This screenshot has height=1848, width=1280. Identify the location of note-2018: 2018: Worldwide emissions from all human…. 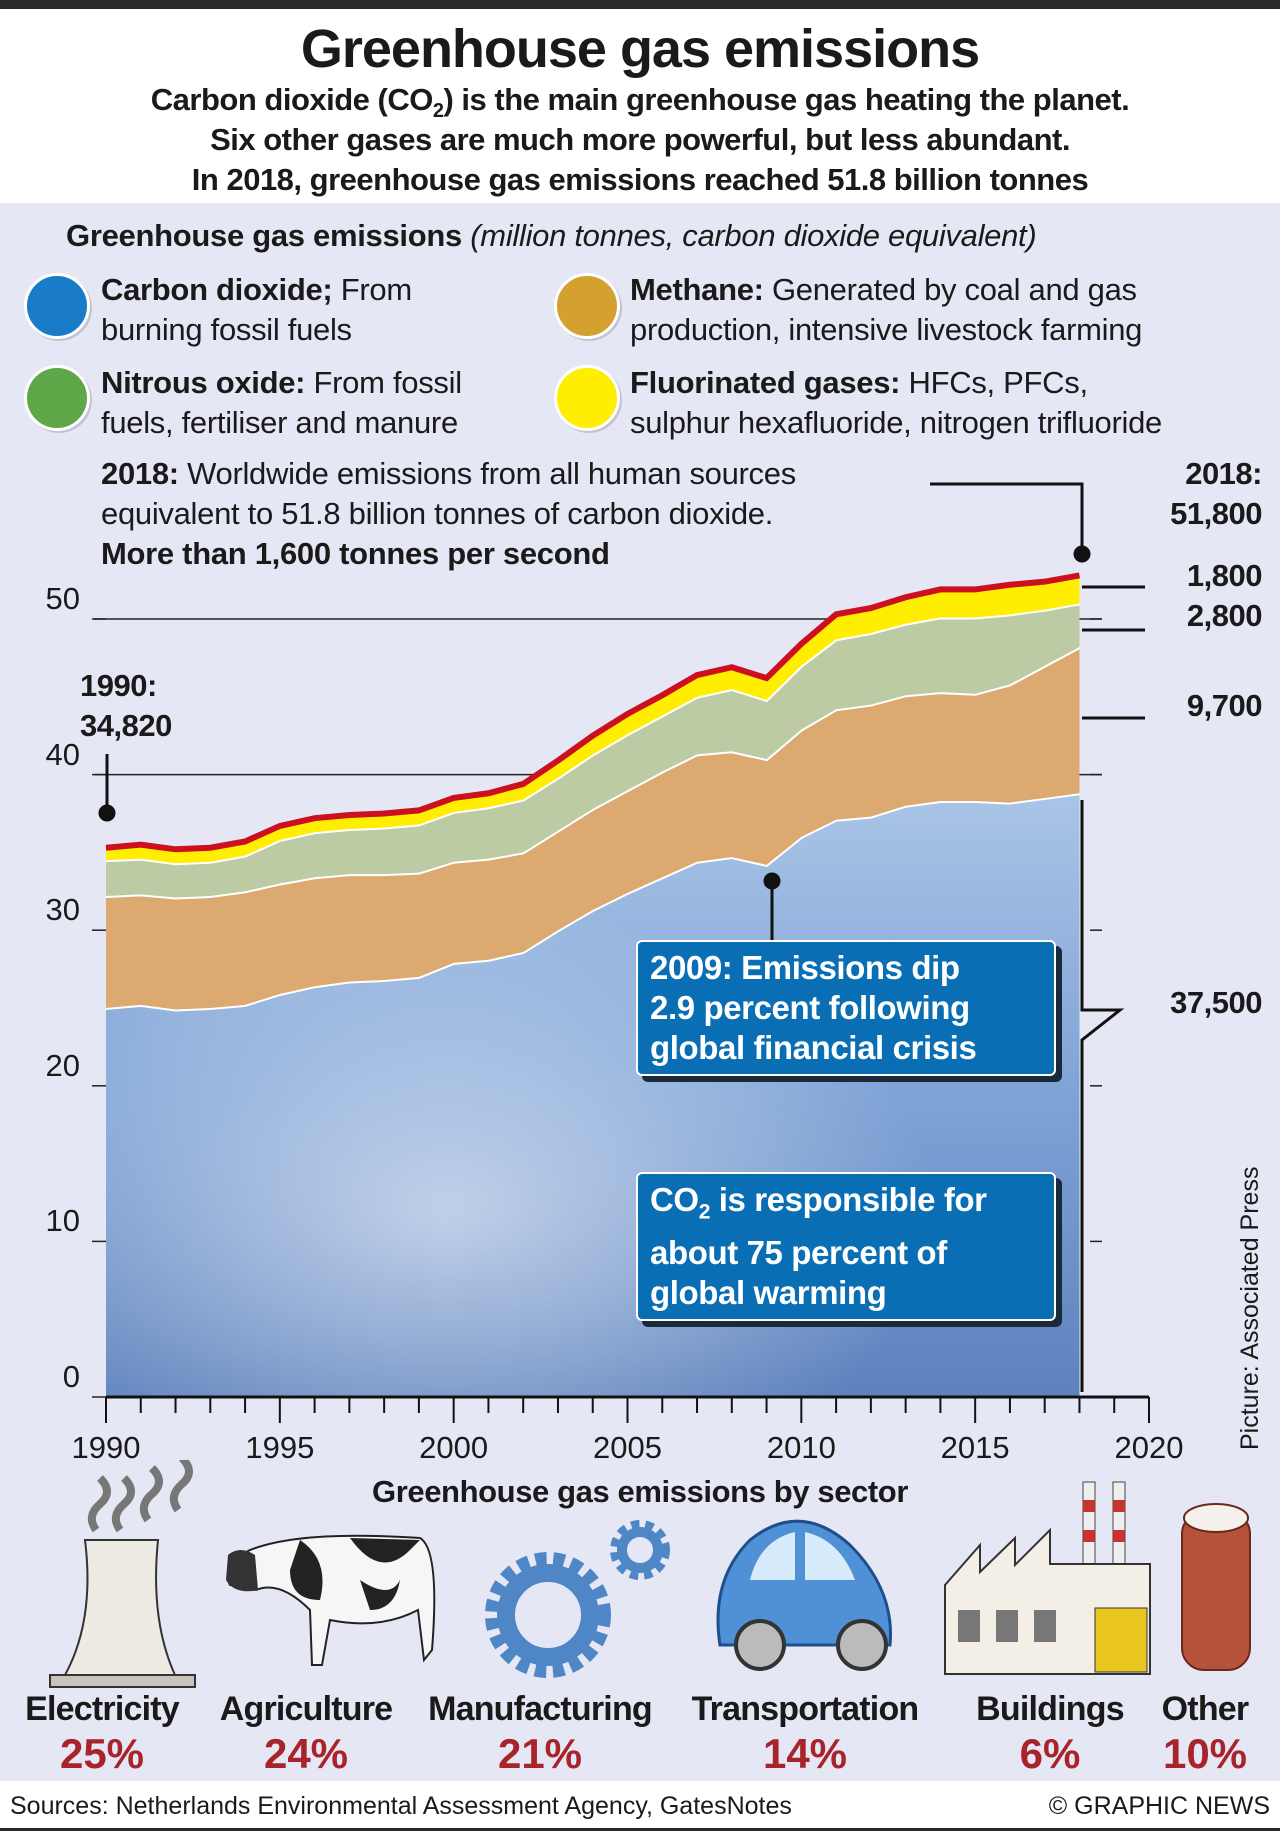
(448, 513).